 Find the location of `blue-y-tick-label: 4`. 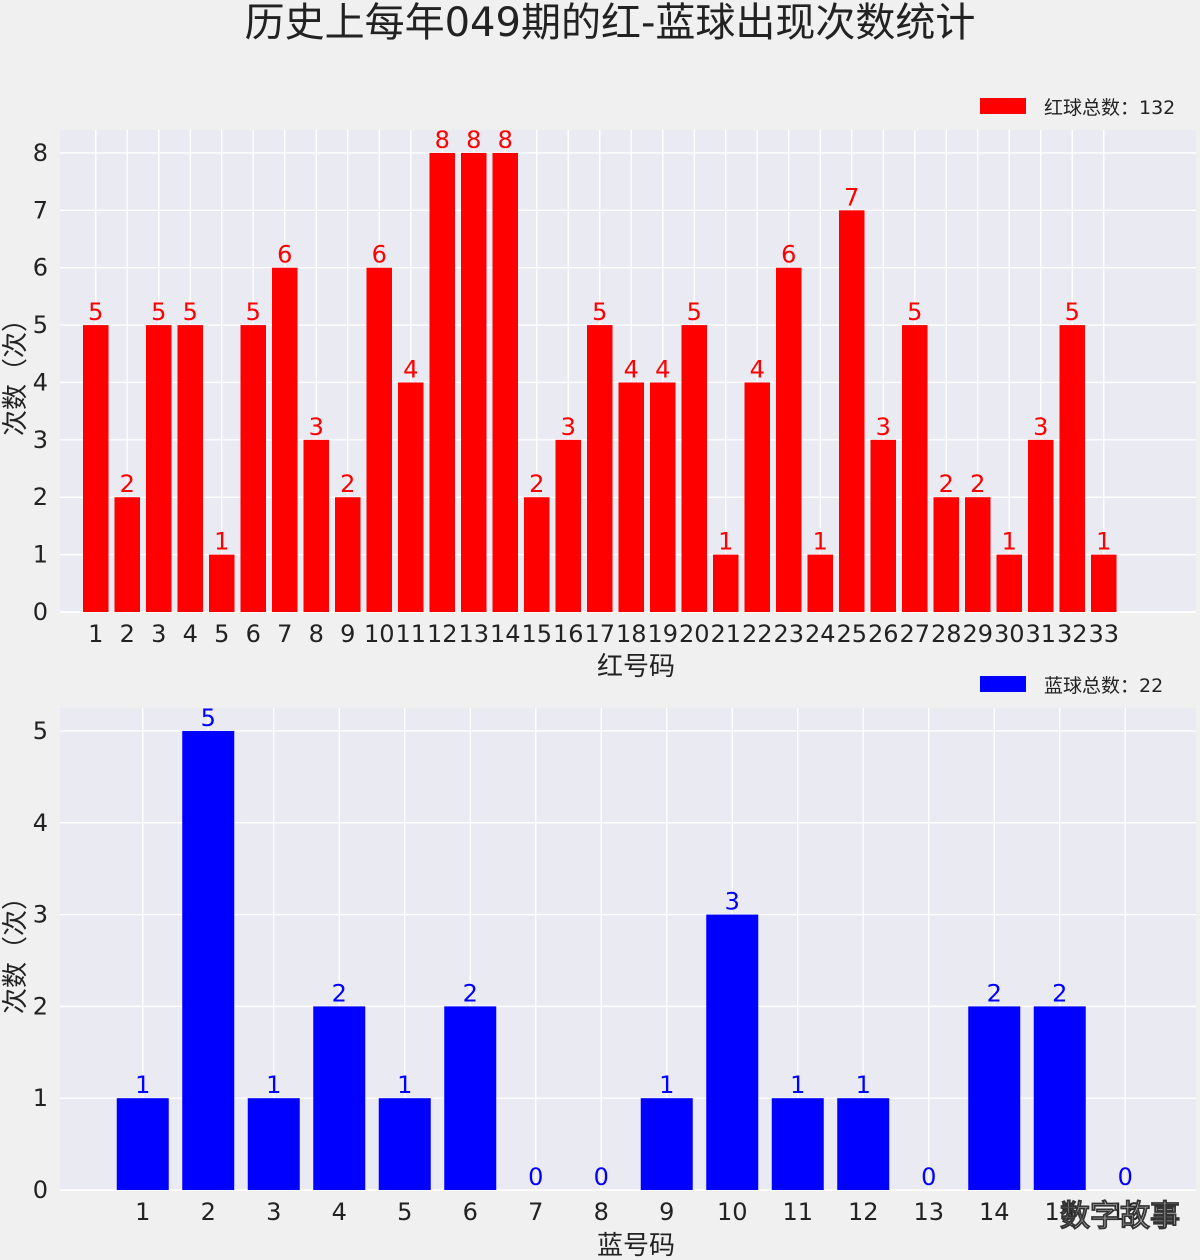

blue-y-tick-label: 4 is located at coordinates (40, 823).